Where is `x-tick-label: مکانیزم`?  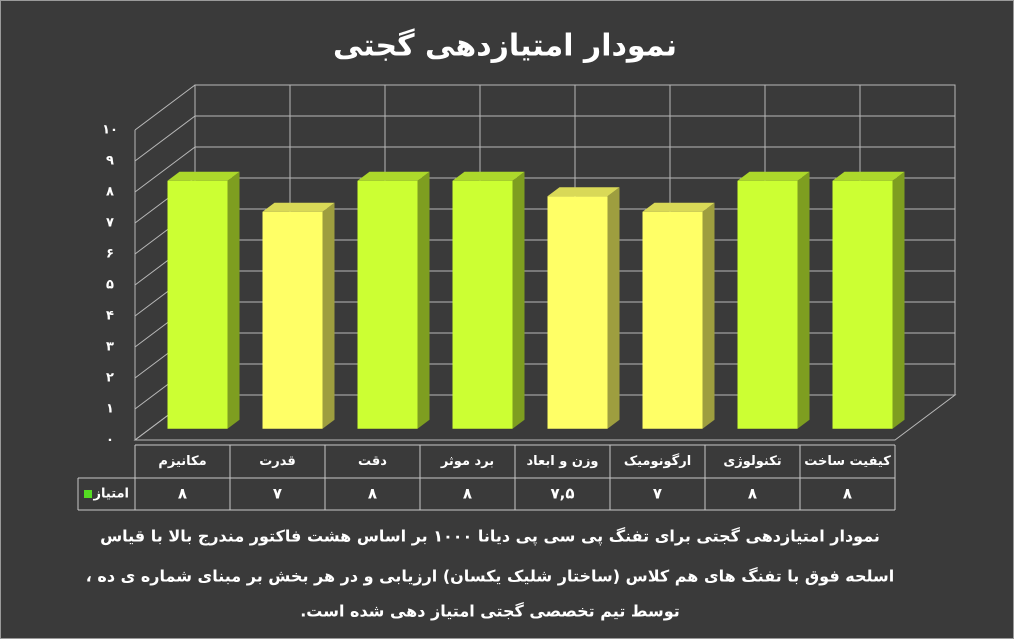 x-tick-label: مکانیزم is located at coordinates (182, 461).